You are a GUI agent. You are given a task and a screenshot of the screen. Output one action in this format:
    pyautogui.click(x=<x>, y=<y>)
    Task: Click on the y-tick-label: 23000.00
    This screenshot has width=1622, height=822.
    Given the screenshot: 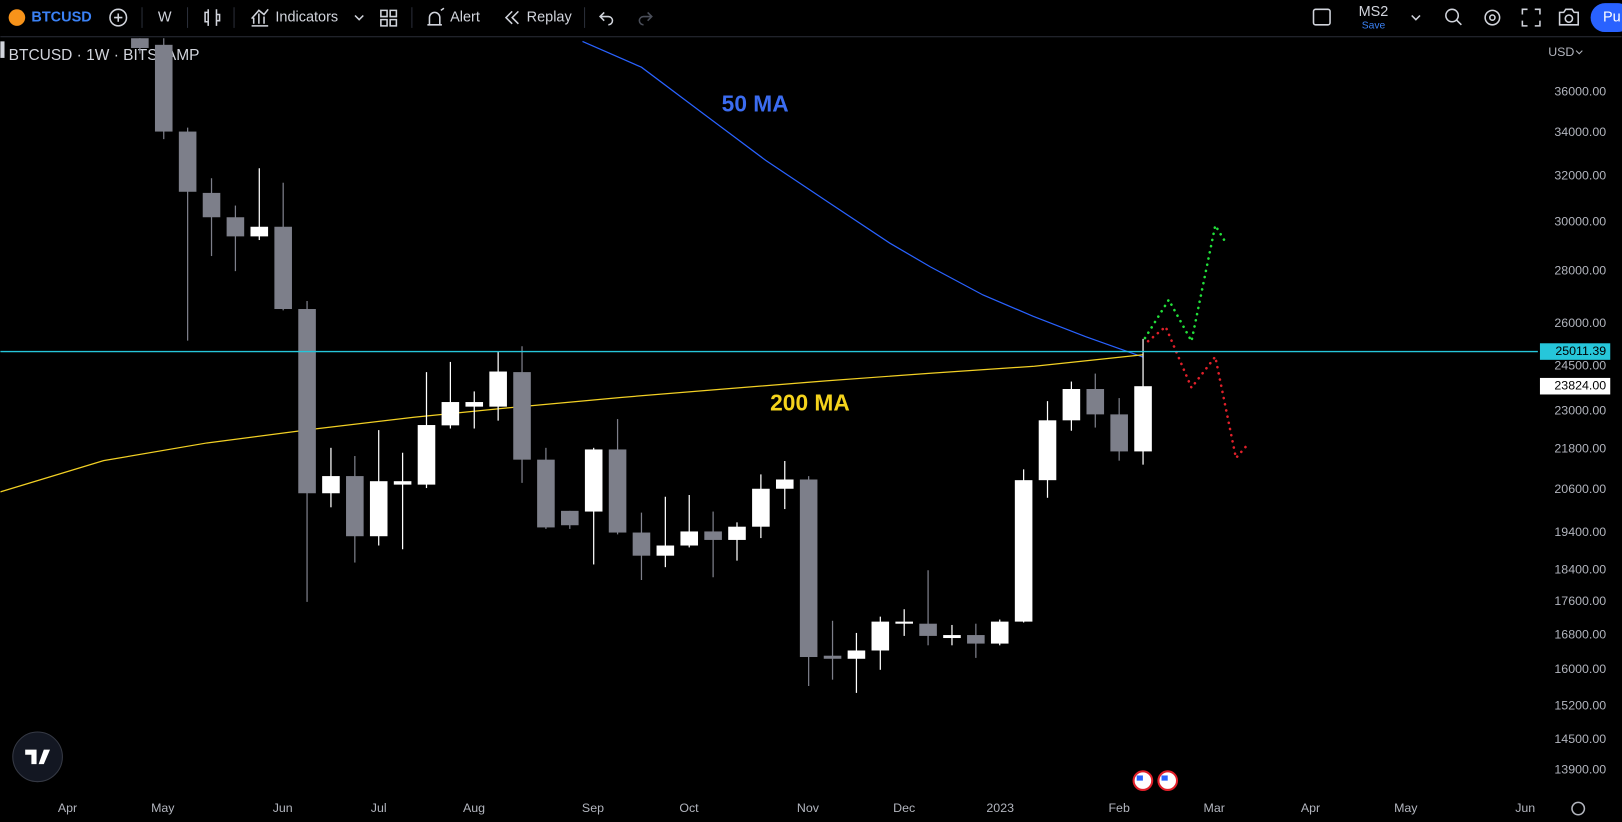 What is the action you would take?
    pyautogui.click(x=1580, y=411)
    